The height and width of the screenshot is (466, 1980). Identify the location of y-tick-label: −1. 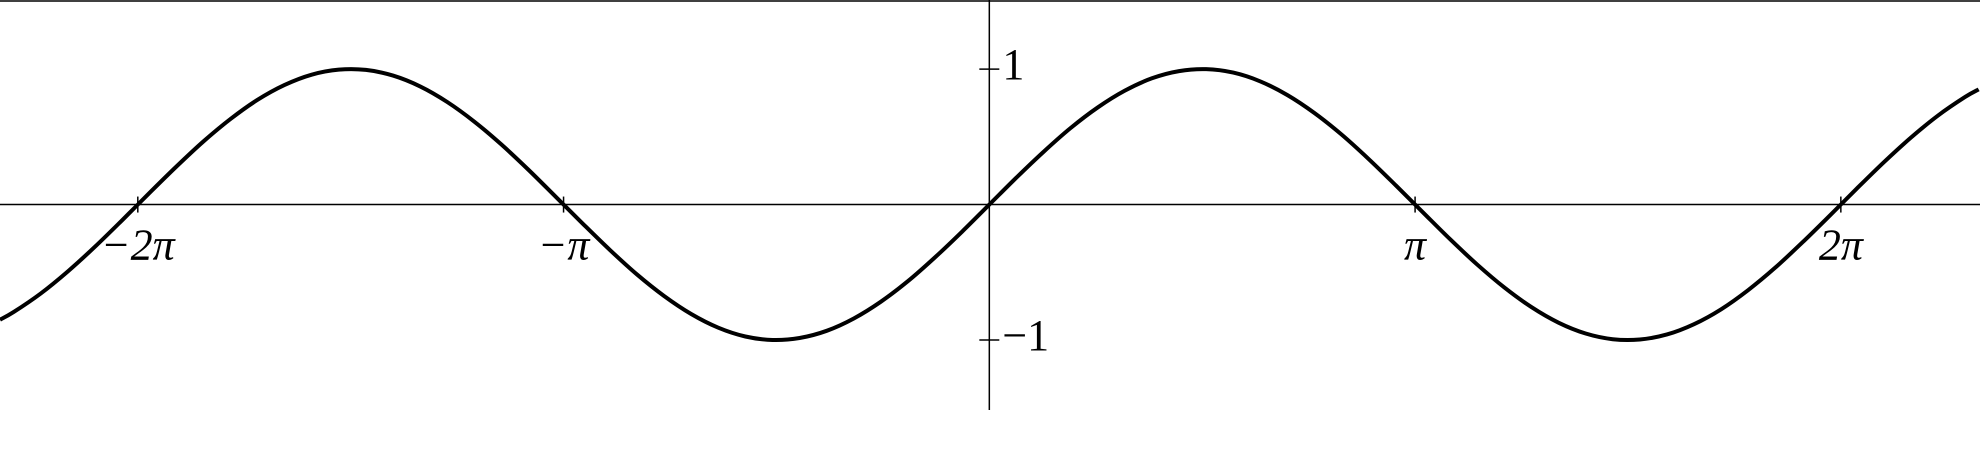
(1025, 335).